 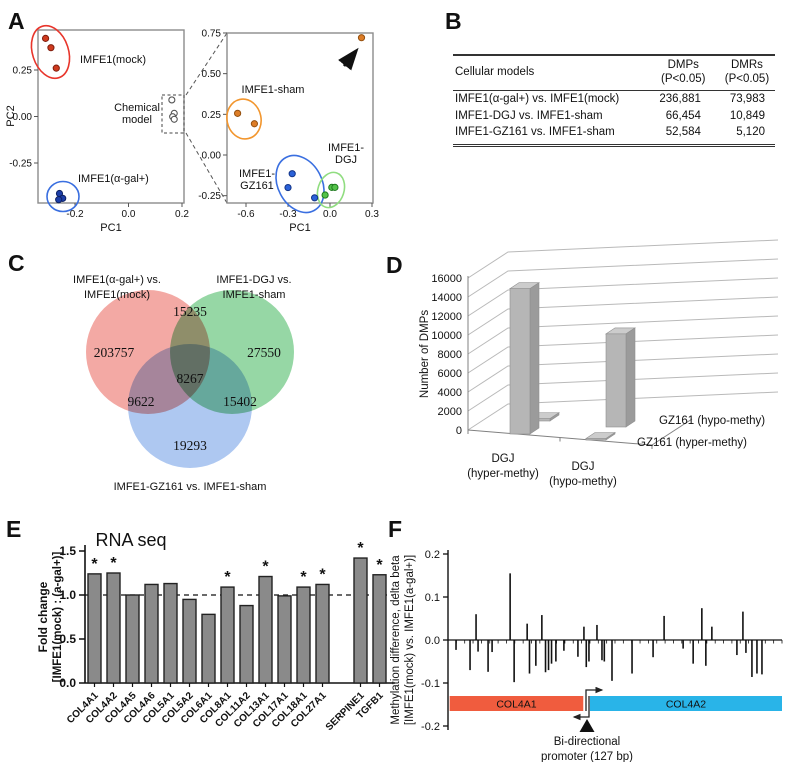 I want to click on y-axis-label: Number of DMPs, so click(x=425, y=354).